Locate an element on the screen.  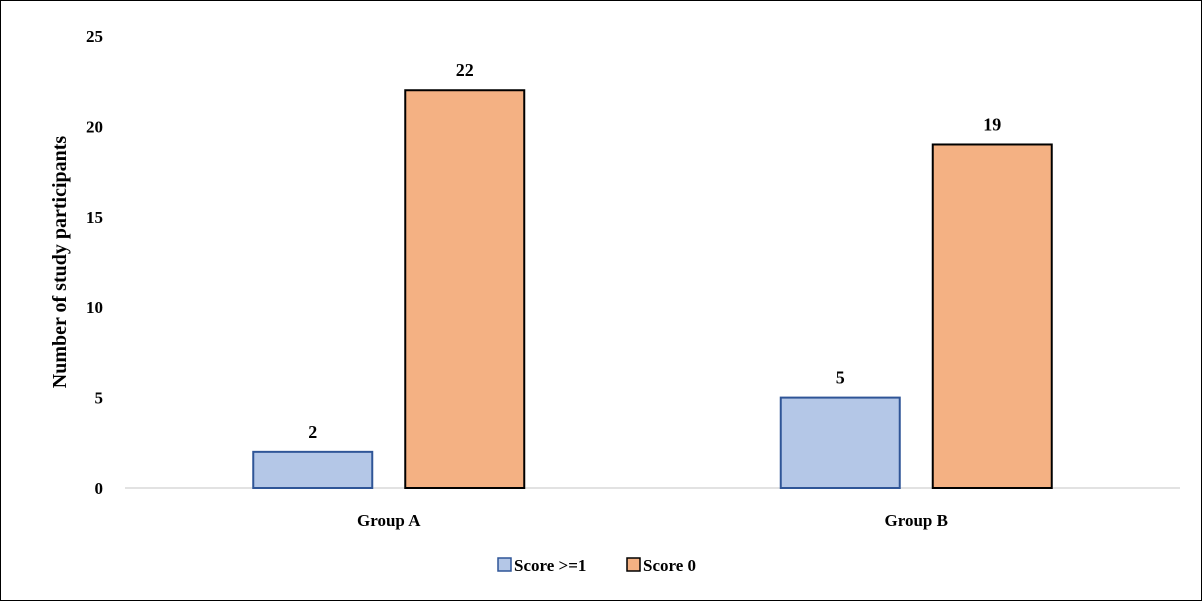
legend: Score >=1 Score 0 is located at coordinates (596, 565).